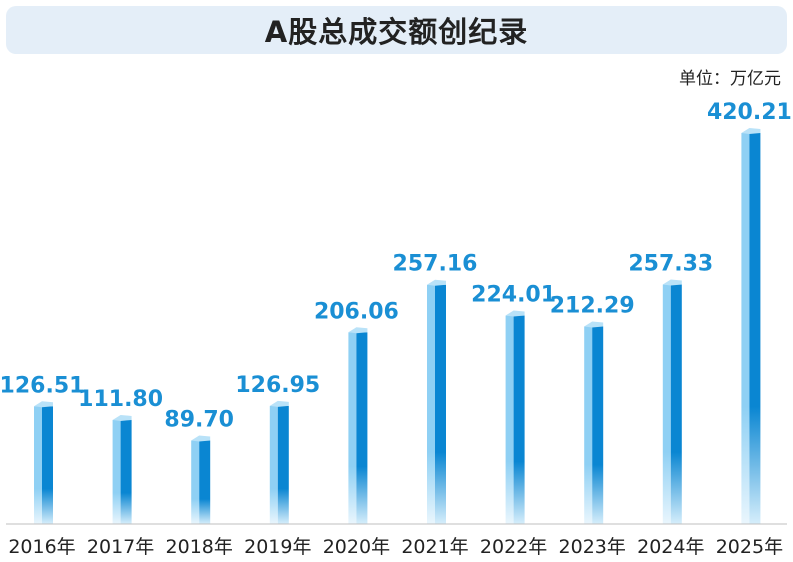  Describe the element at coordinates (749, 547) in the screenshot. I see `category-label: 2025年` at that location.